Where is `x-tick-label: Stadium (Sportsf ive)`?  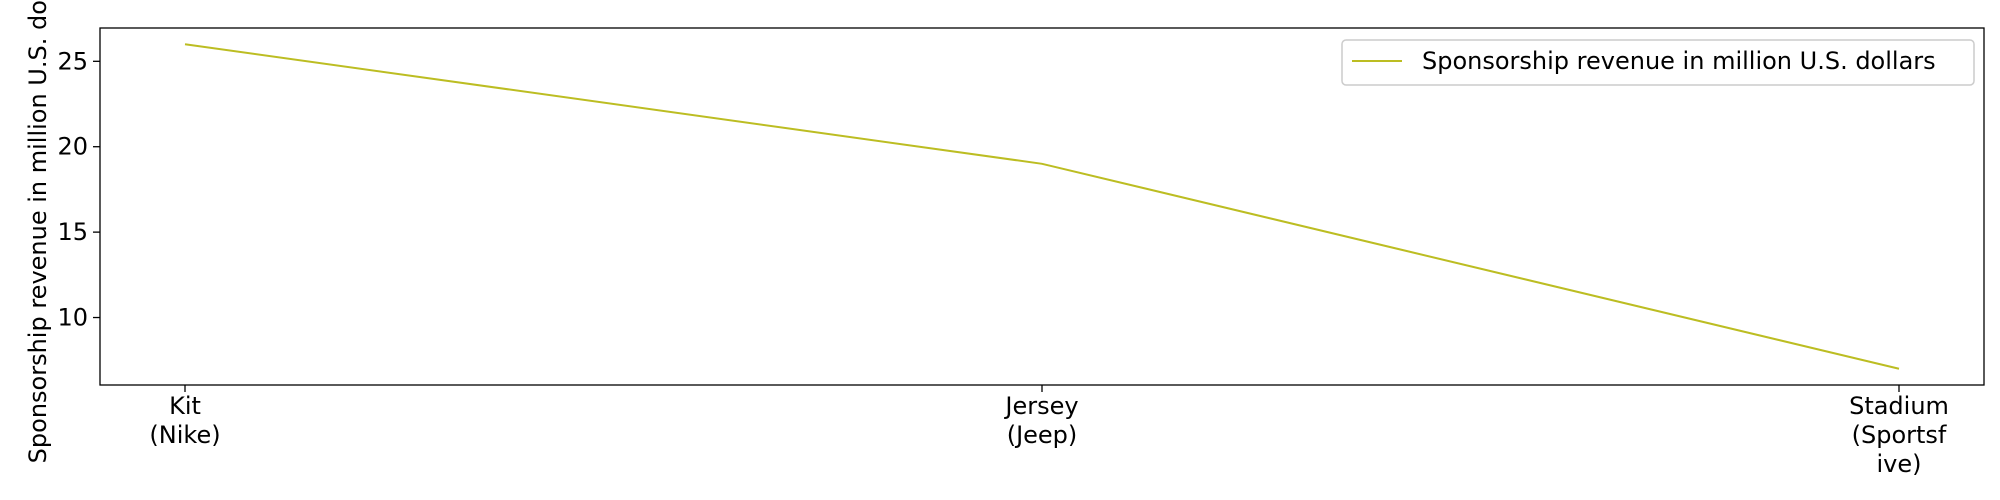
x-tick-label: Stadium (Sportsf ive) is located at coordinates (1899, 435).